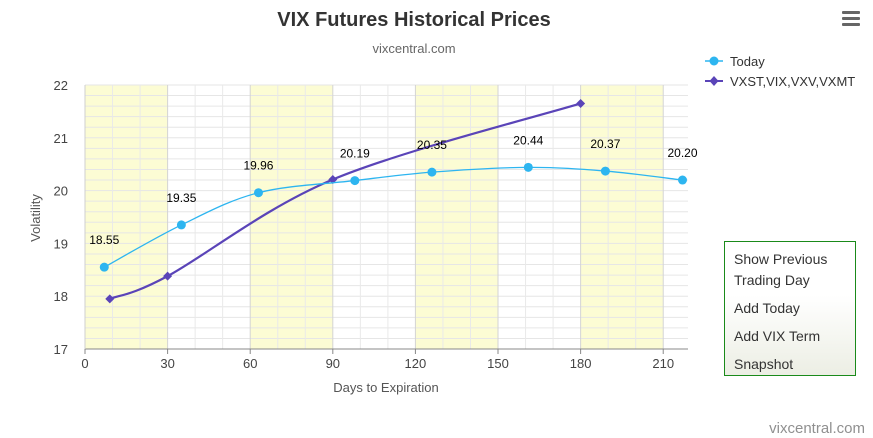 This screenshot has height=438, width=873. I want to click on x-tick-label: 30, so click(167, 363).